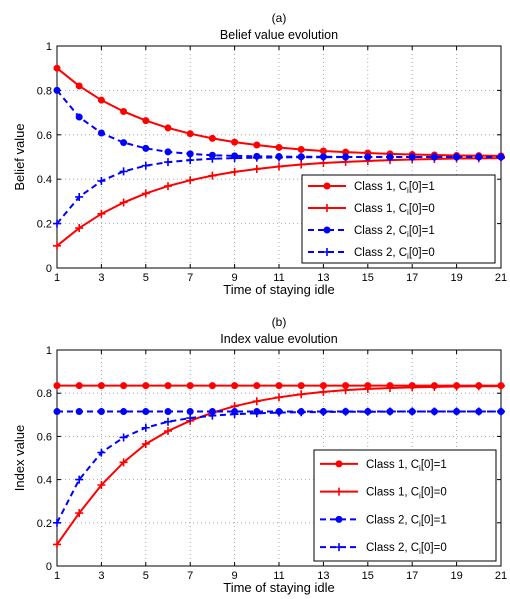 This screenshot has height=599, width=510. Describe the element at coordinates (235, 576) in the screenshot. I see `x-tick-label: 9` at that location.